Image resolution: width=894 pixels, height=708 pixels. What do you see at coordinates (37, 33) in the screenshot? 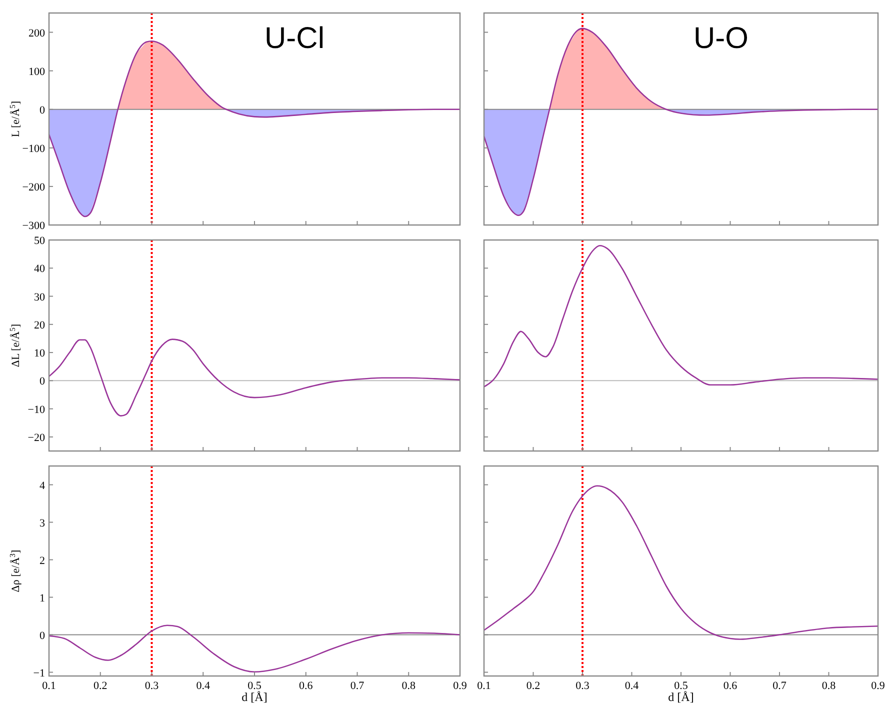
I see `y-tick-label: 200` at bounding box center [37, 33].